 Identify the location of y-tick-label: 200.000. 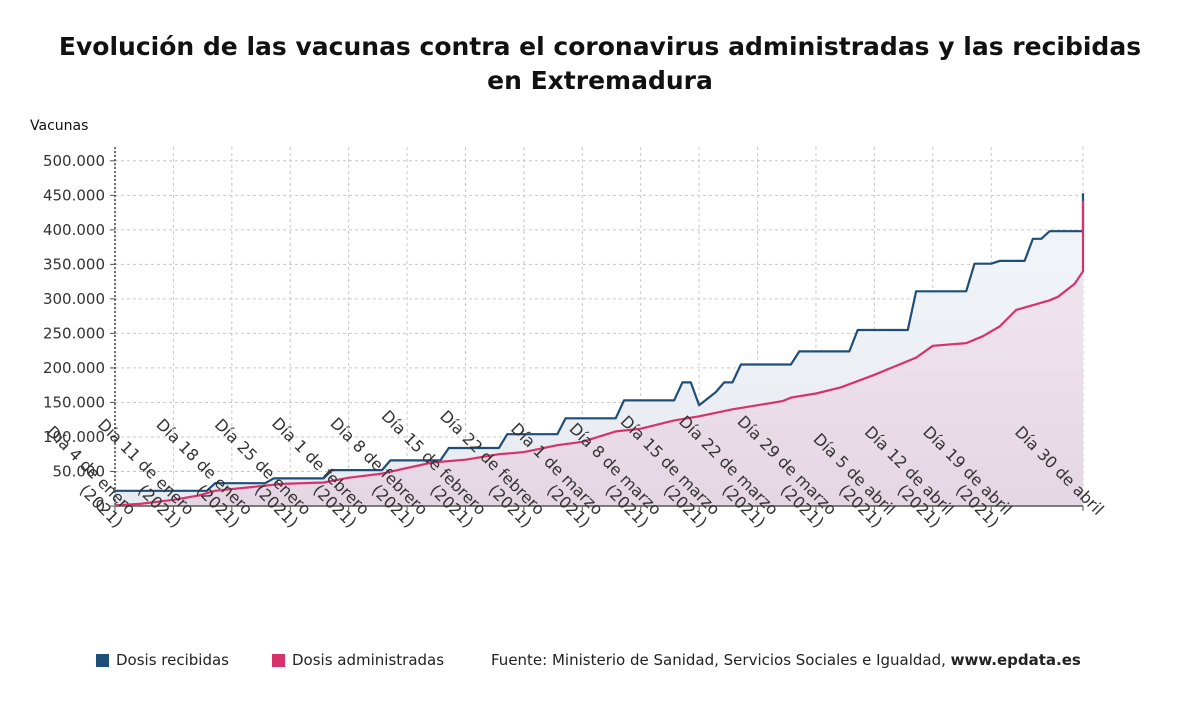
(74, 368).